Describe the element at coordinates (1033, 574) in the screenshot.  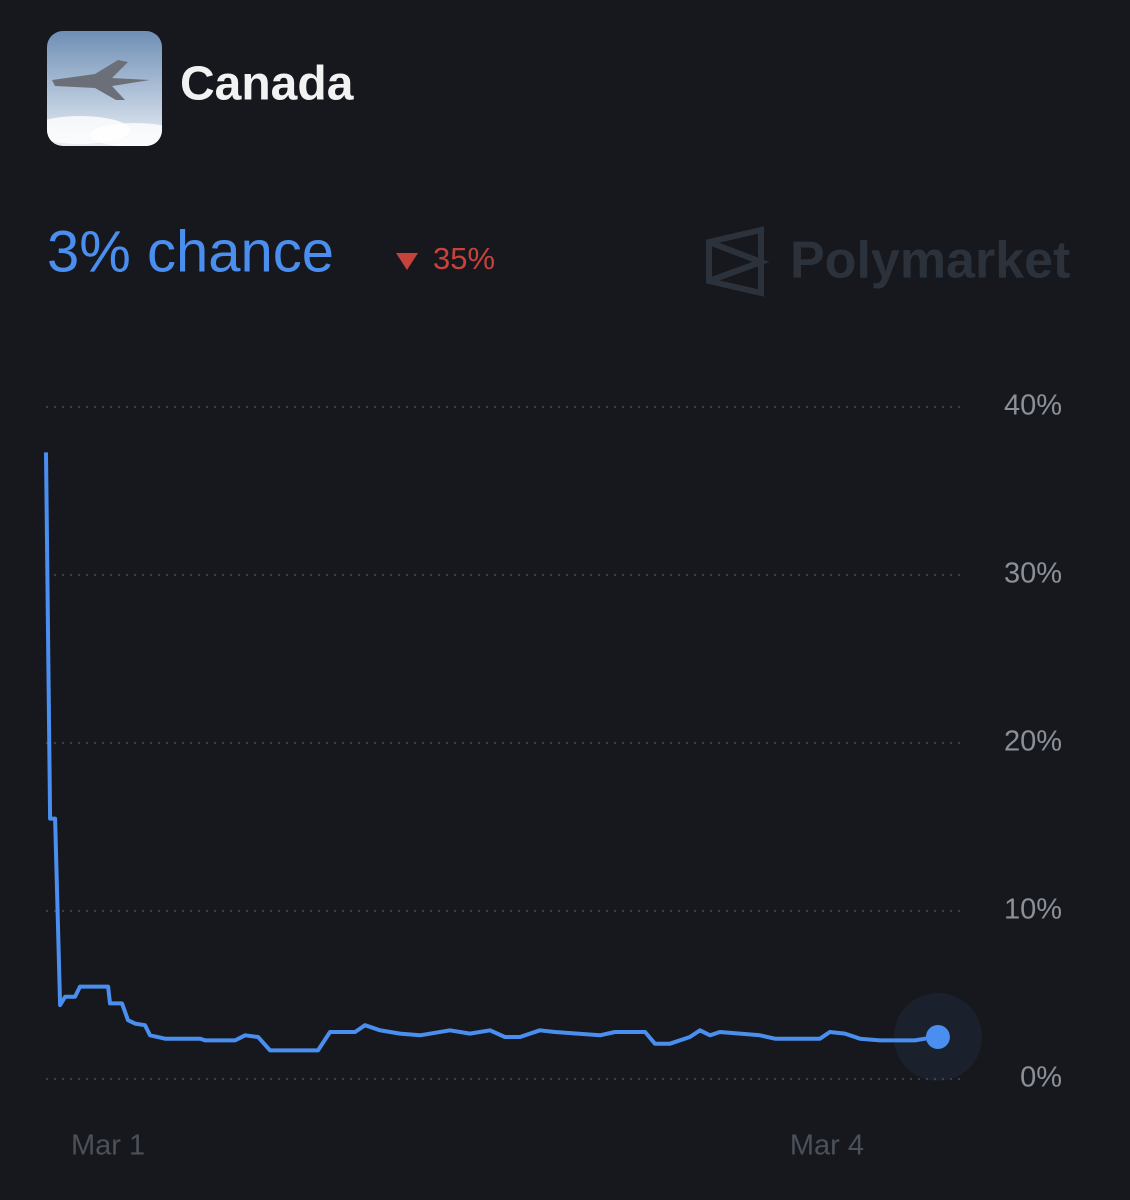
I see `y-tick-label: 30%` at that location.